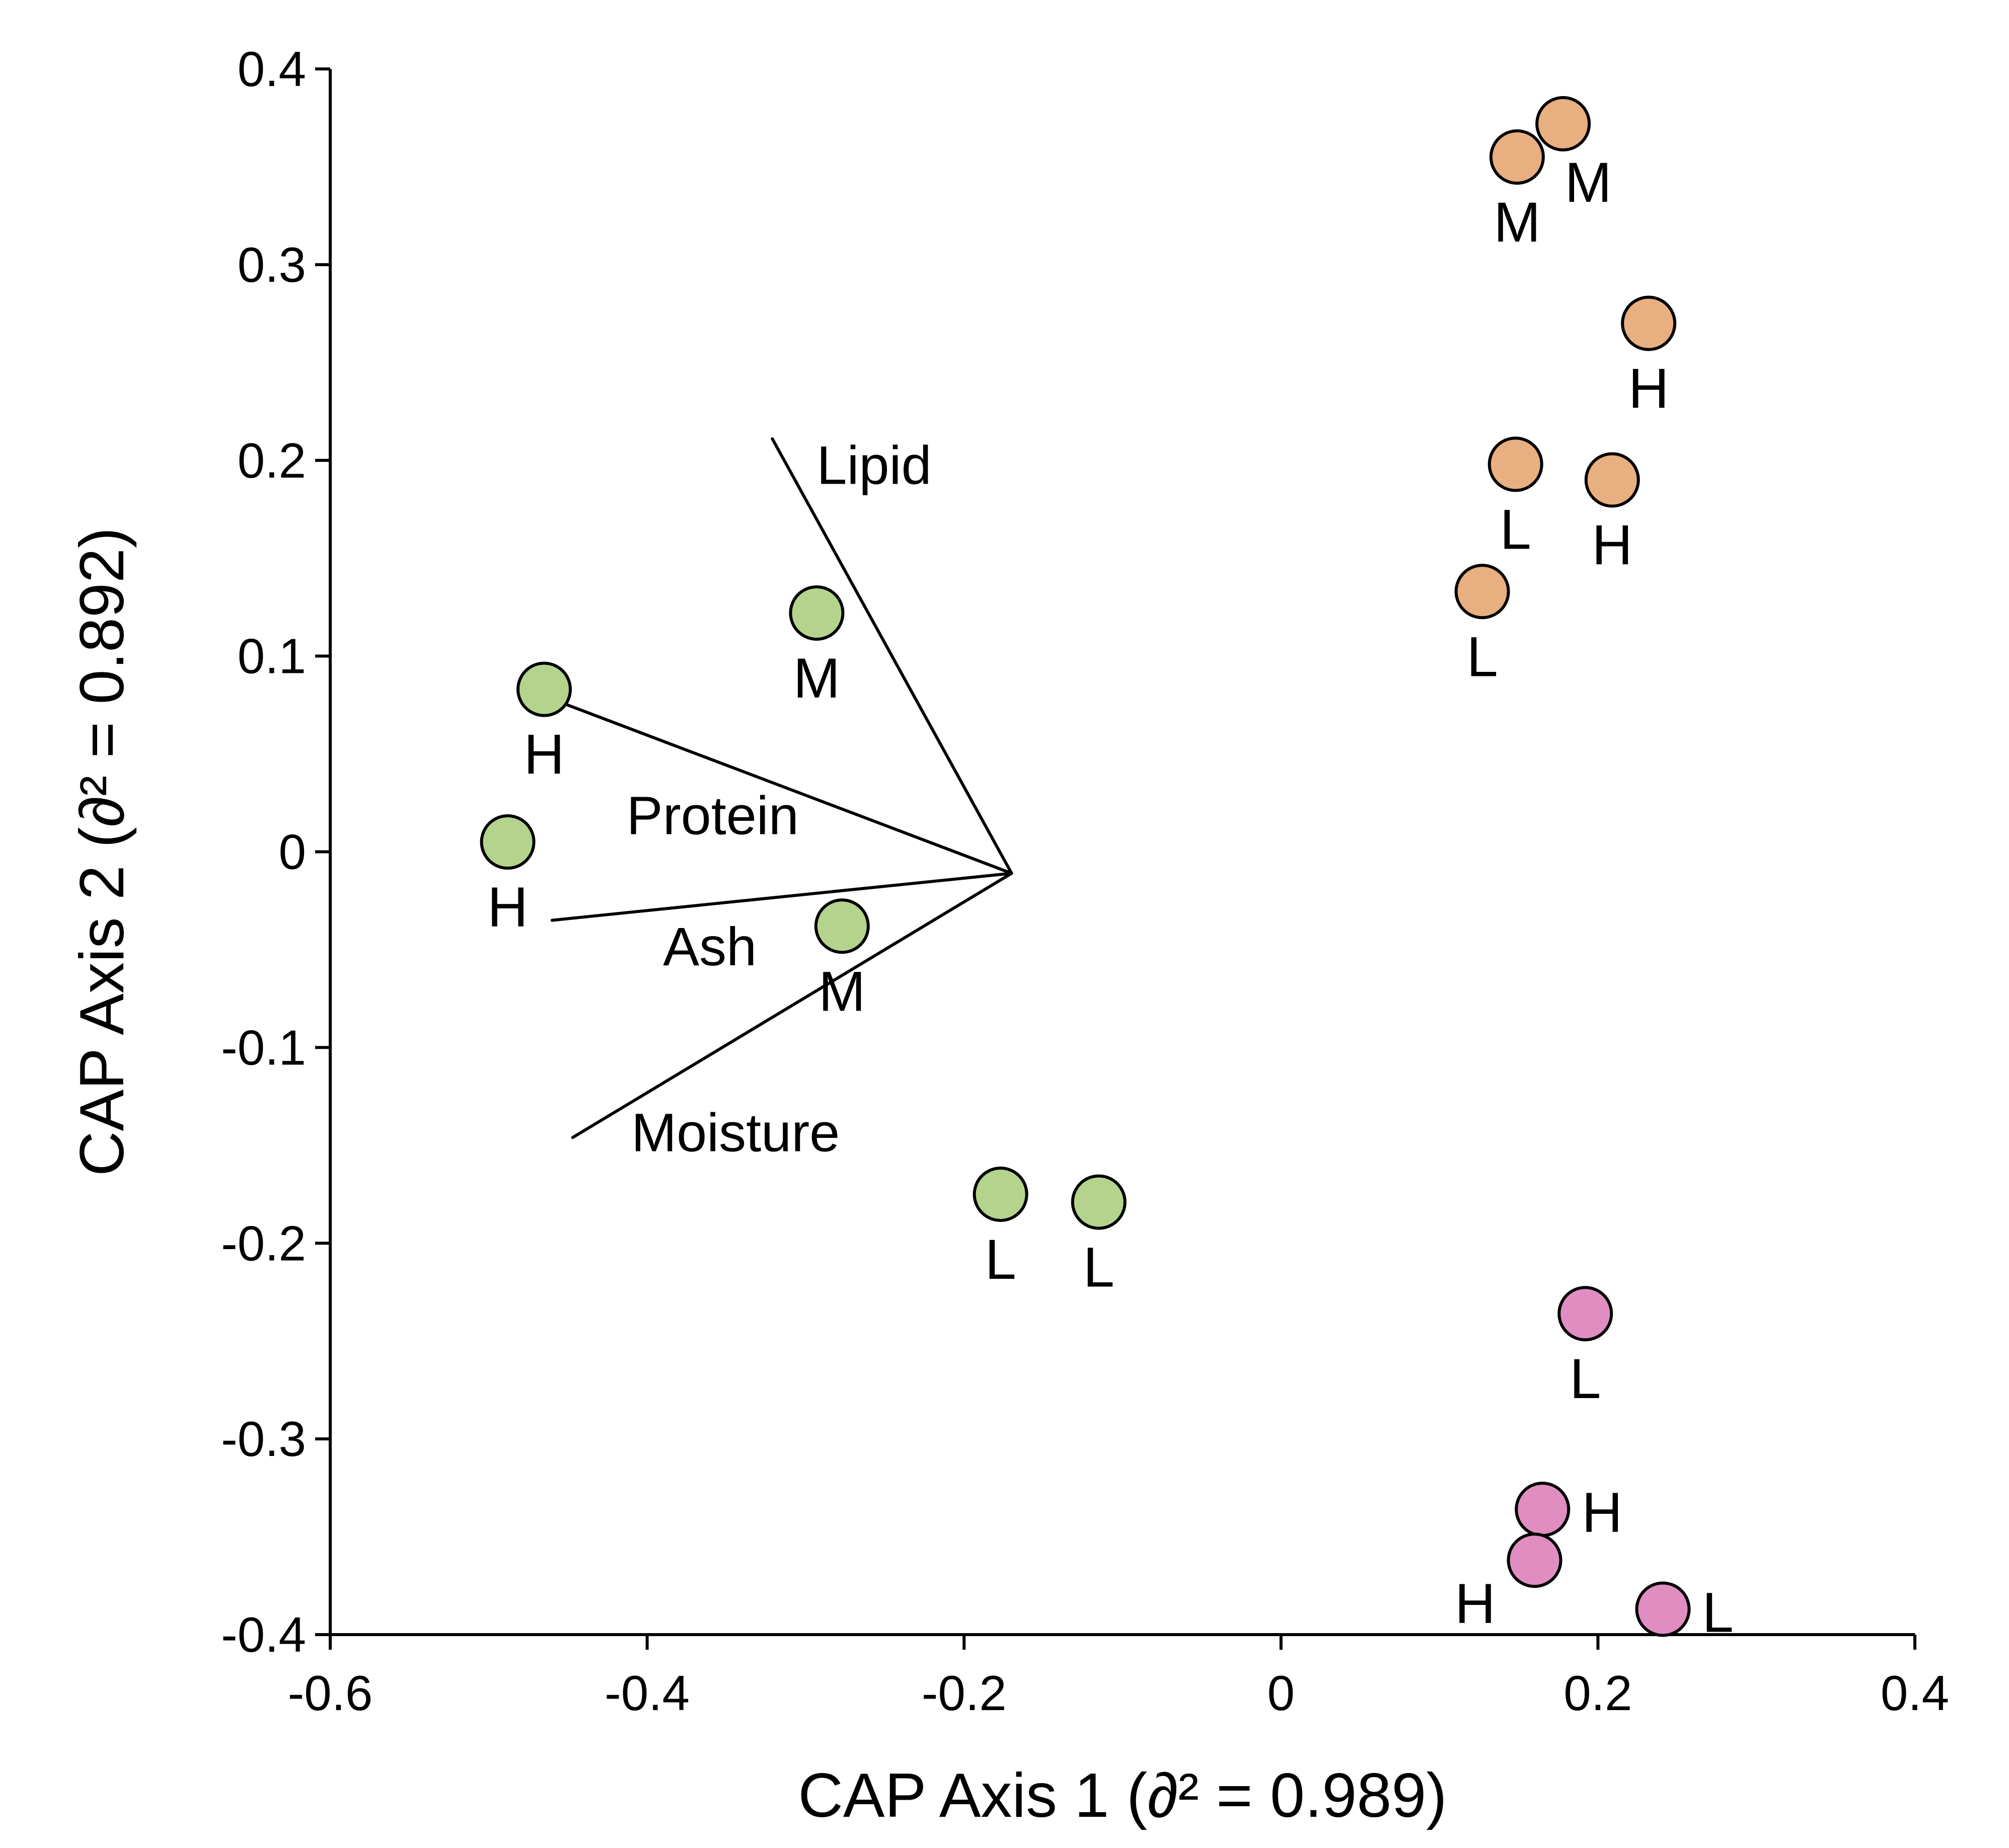  What do you see at coordinates (1915, 1693) in the screenshot?
I see `x-tick-label: 0.4` at bounding box center [1915, 1693].